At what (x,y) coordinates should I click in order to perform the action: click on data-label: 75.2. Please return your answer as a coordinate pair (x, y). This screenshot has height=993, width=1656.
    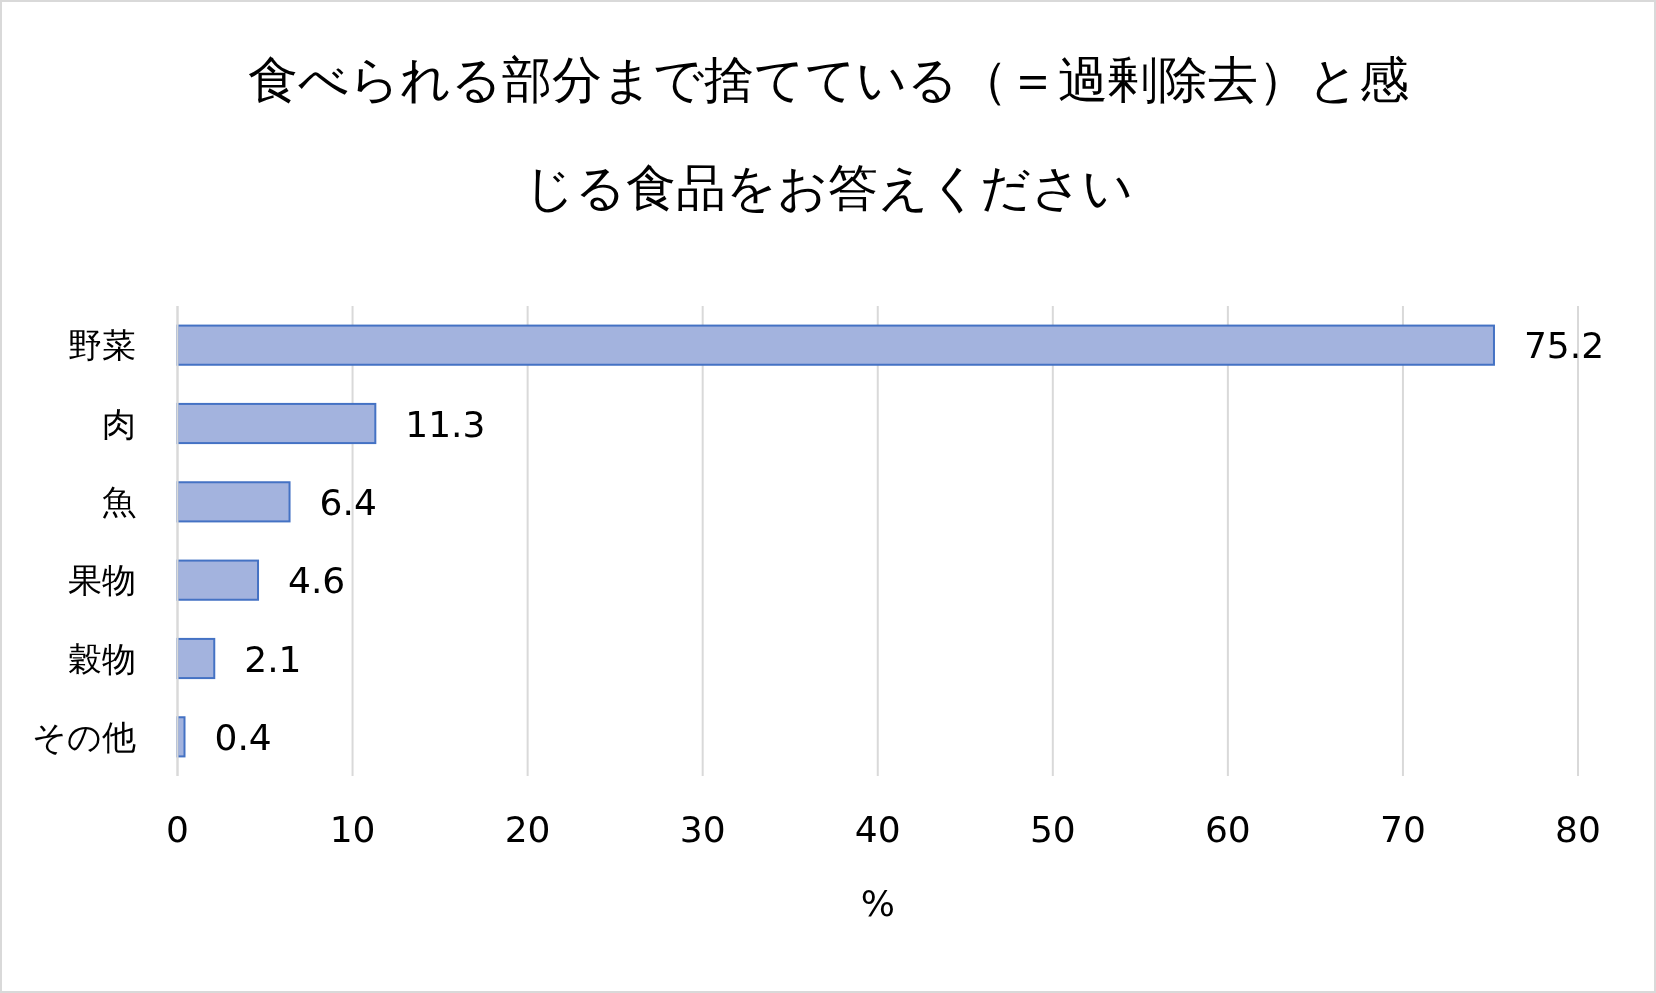
    Looking at the image, I should click on (1564, 346).